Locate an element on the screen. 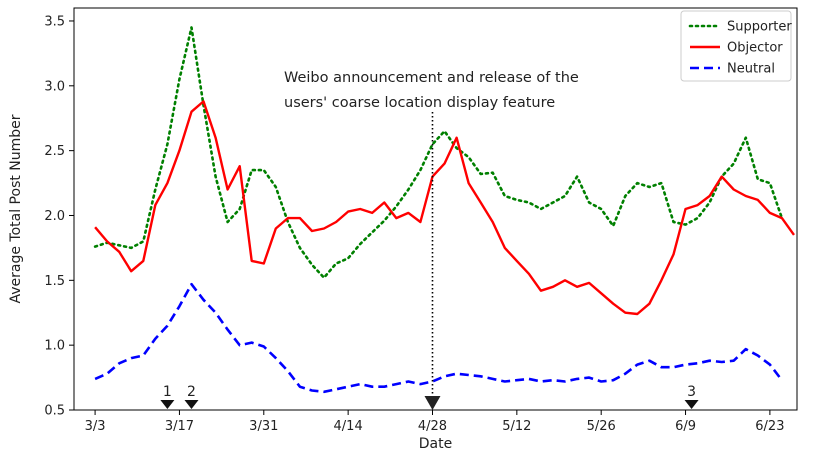  x-tick-label: 3/3 is located at coordinates (95, 426).